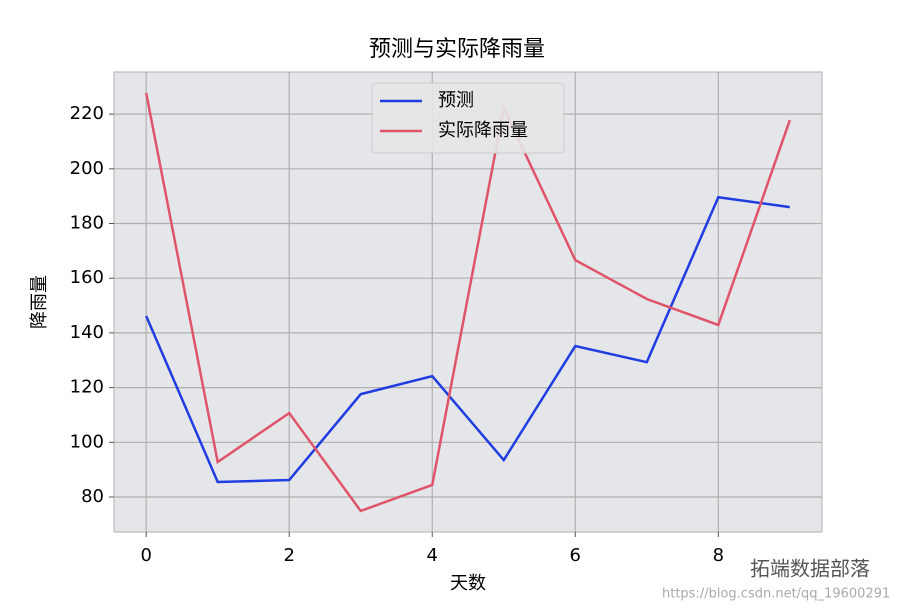  I want to click on y-tick-label: 160, so click(87, 277).